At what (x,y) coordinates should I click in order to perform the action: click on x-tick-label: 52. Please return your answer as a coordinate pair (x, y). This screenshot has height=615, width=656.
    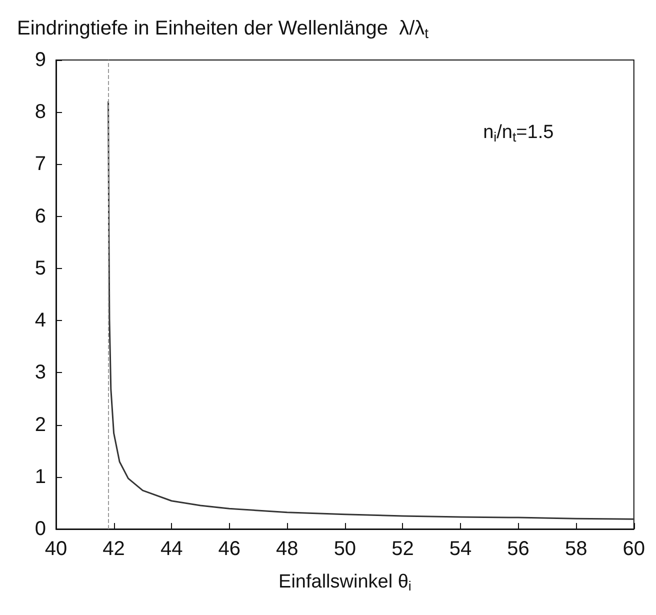
    Looking at the image, I should click on (403, 549).